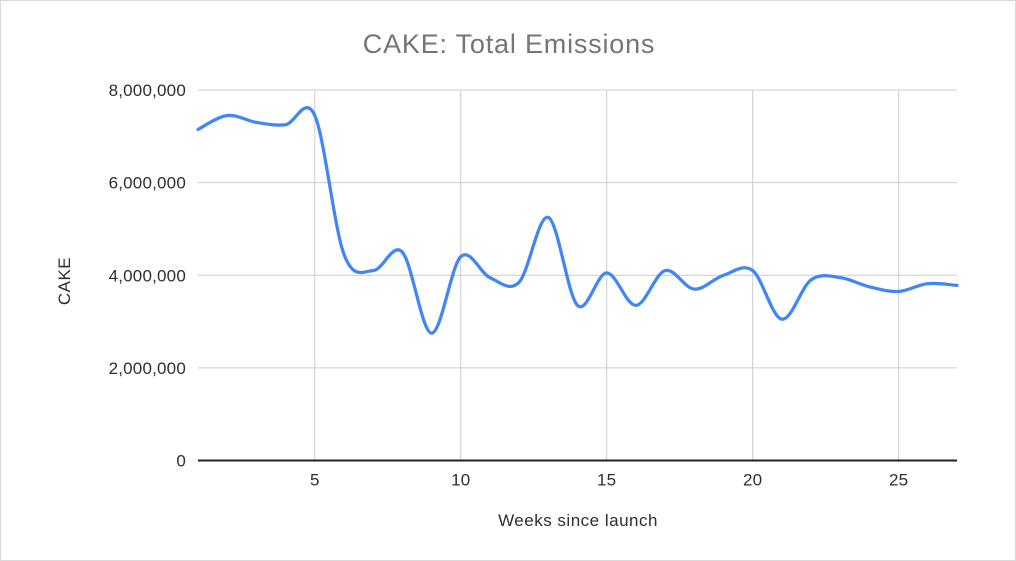 This screenshot has height=561, width=1016. Describe the element at coordinates (578, 520) in the screenshot. I see `x-axis-title: Weeks since launch` at that location.